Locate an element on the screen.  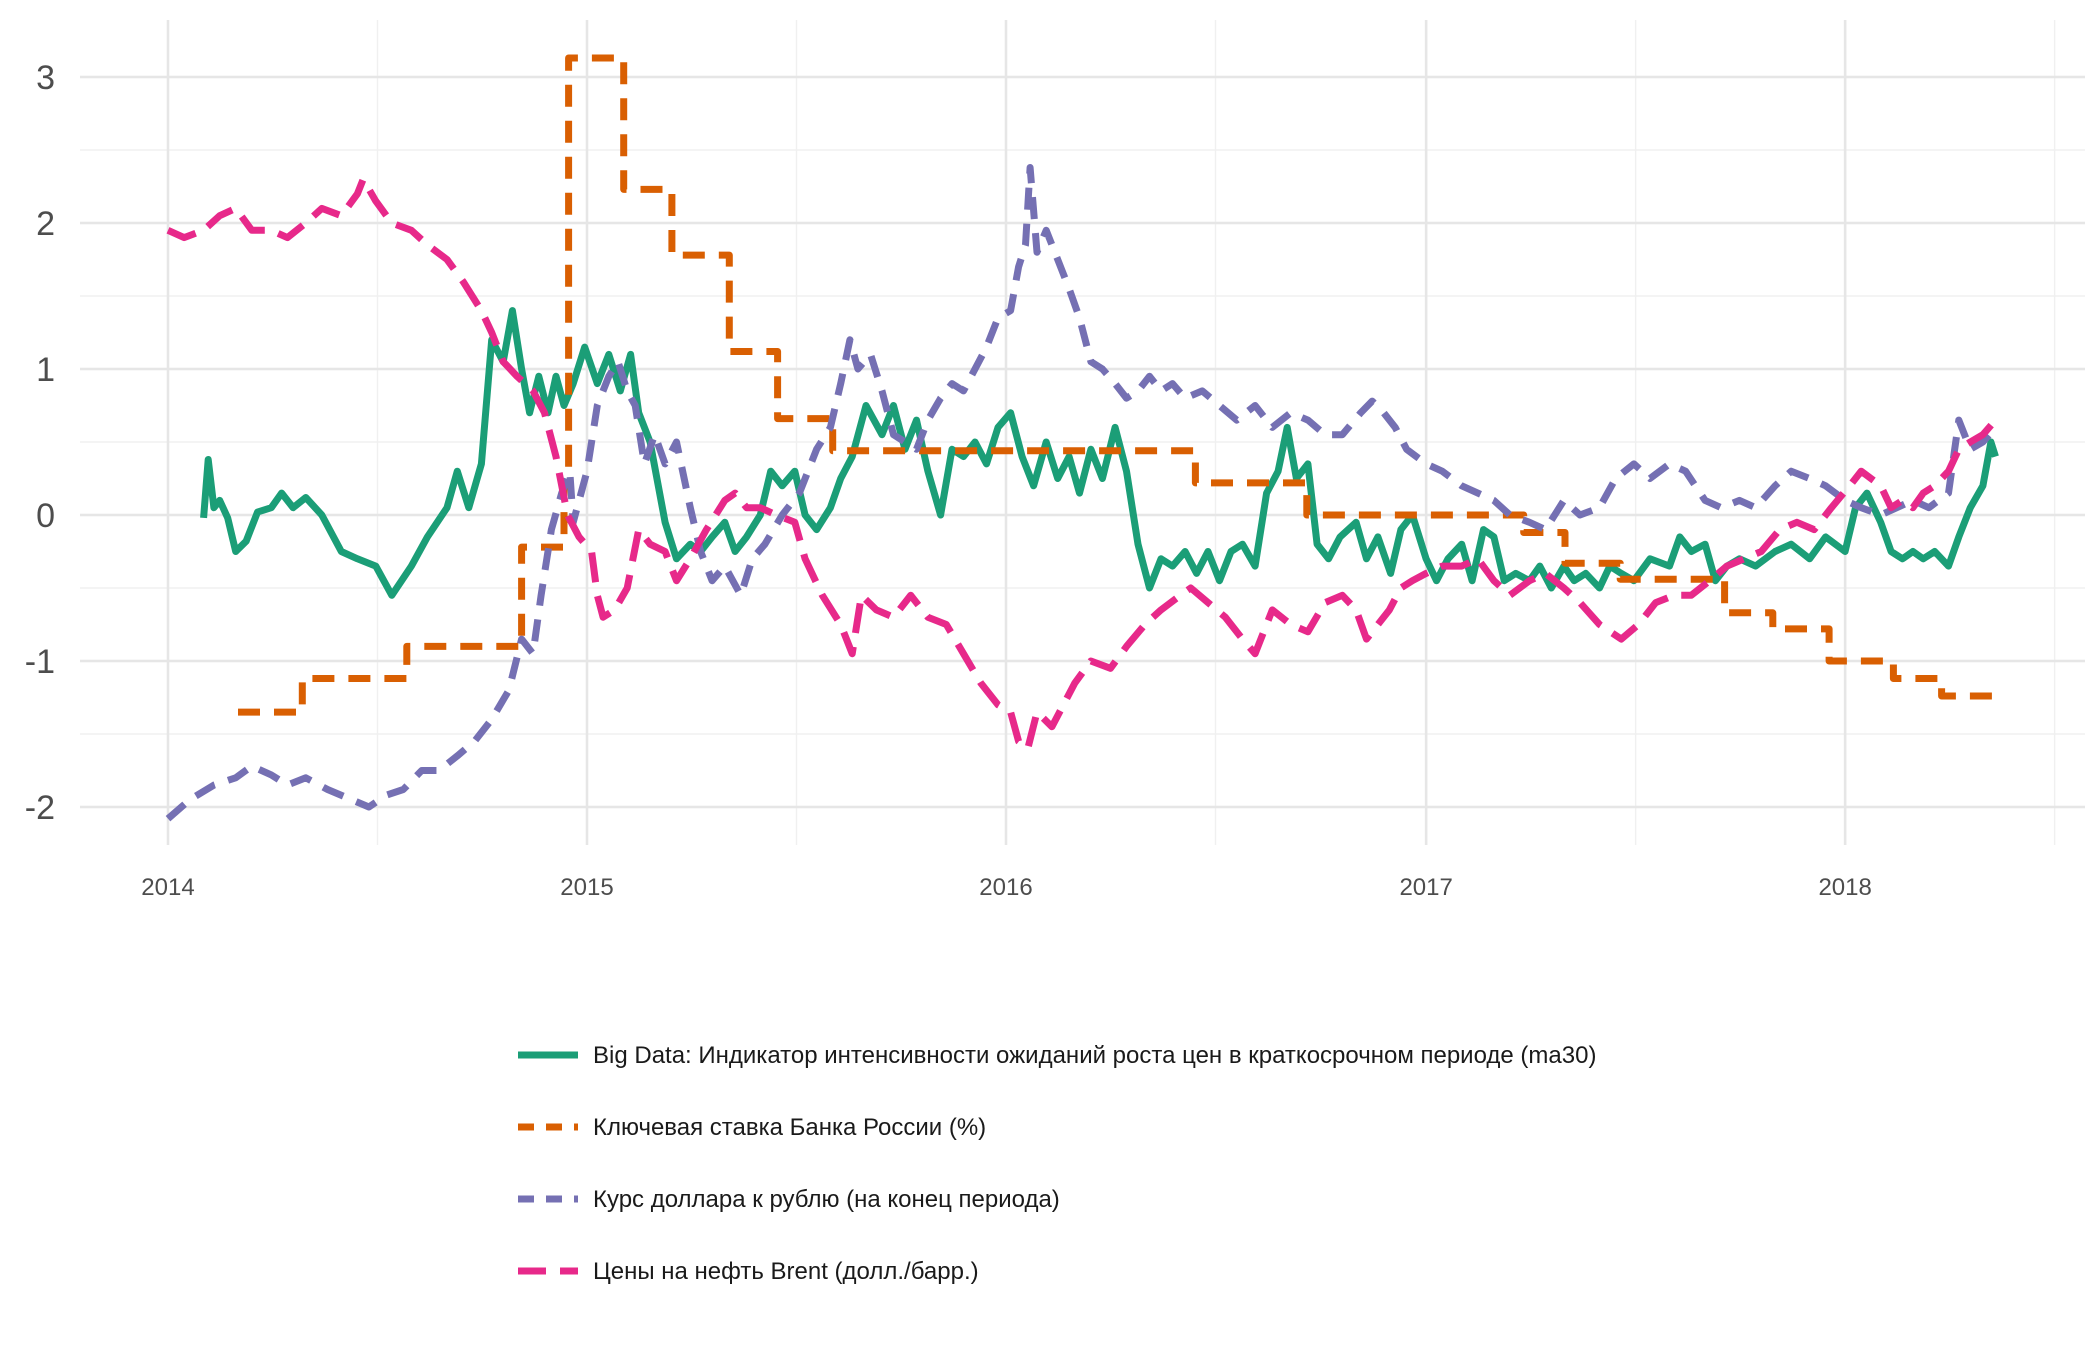
legend-label-2: Ключевая ставка Банка России (%) is located at coordinates (789, 1127).